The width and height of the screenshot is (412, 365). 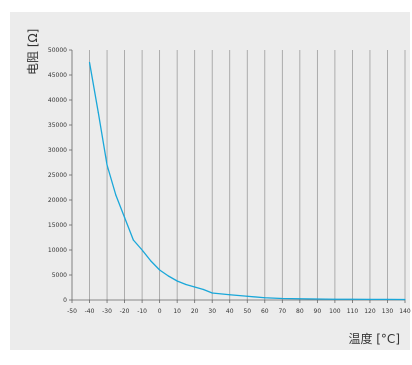 I want to click on y-tick-label-35000: 35000, so click(x=57, y=125).